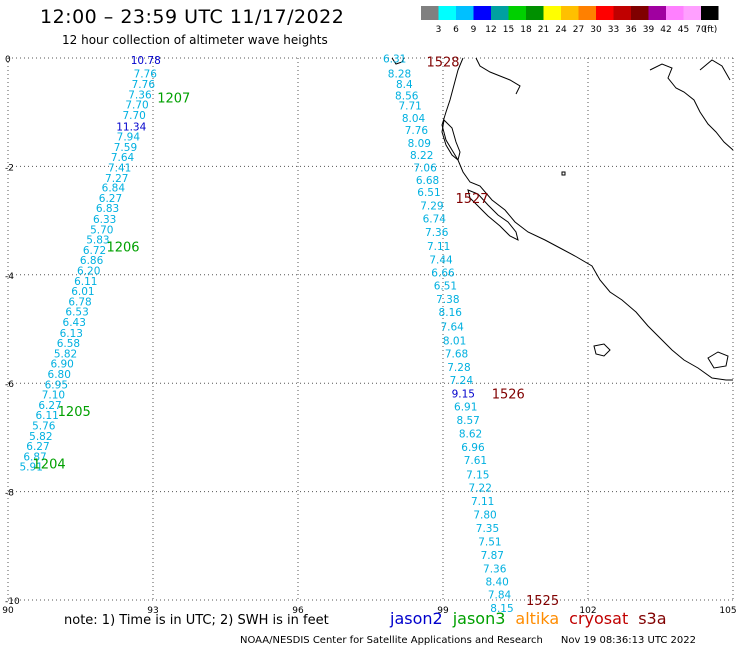 This screenshot has width=740, height=650. I want to click on wave-height-label: 6.33, so click(104, 220).